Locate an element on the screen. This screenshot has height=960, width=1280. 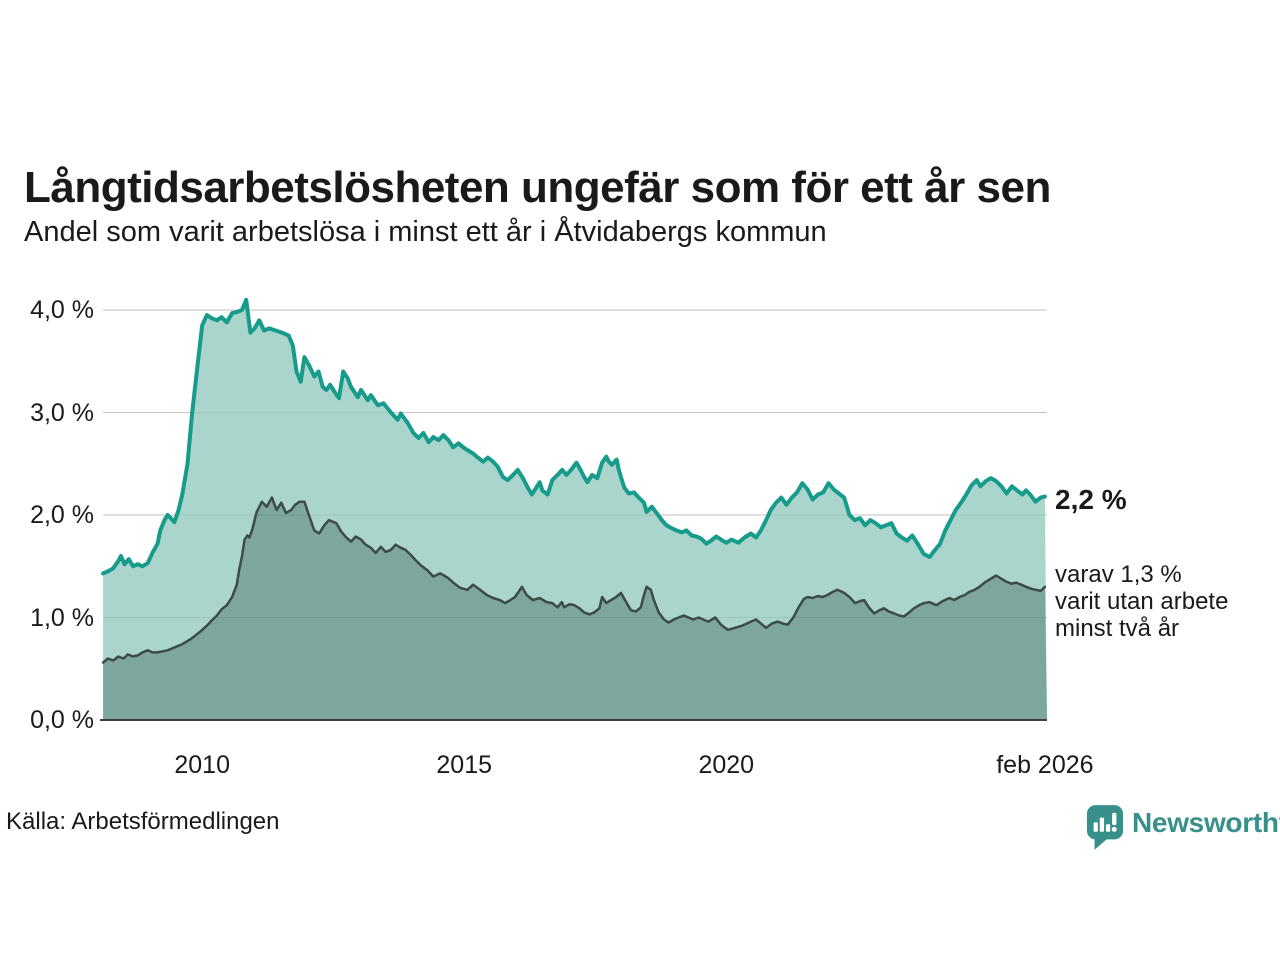
brand-logo: Newsworthy is located at coordinates (1183, 827).